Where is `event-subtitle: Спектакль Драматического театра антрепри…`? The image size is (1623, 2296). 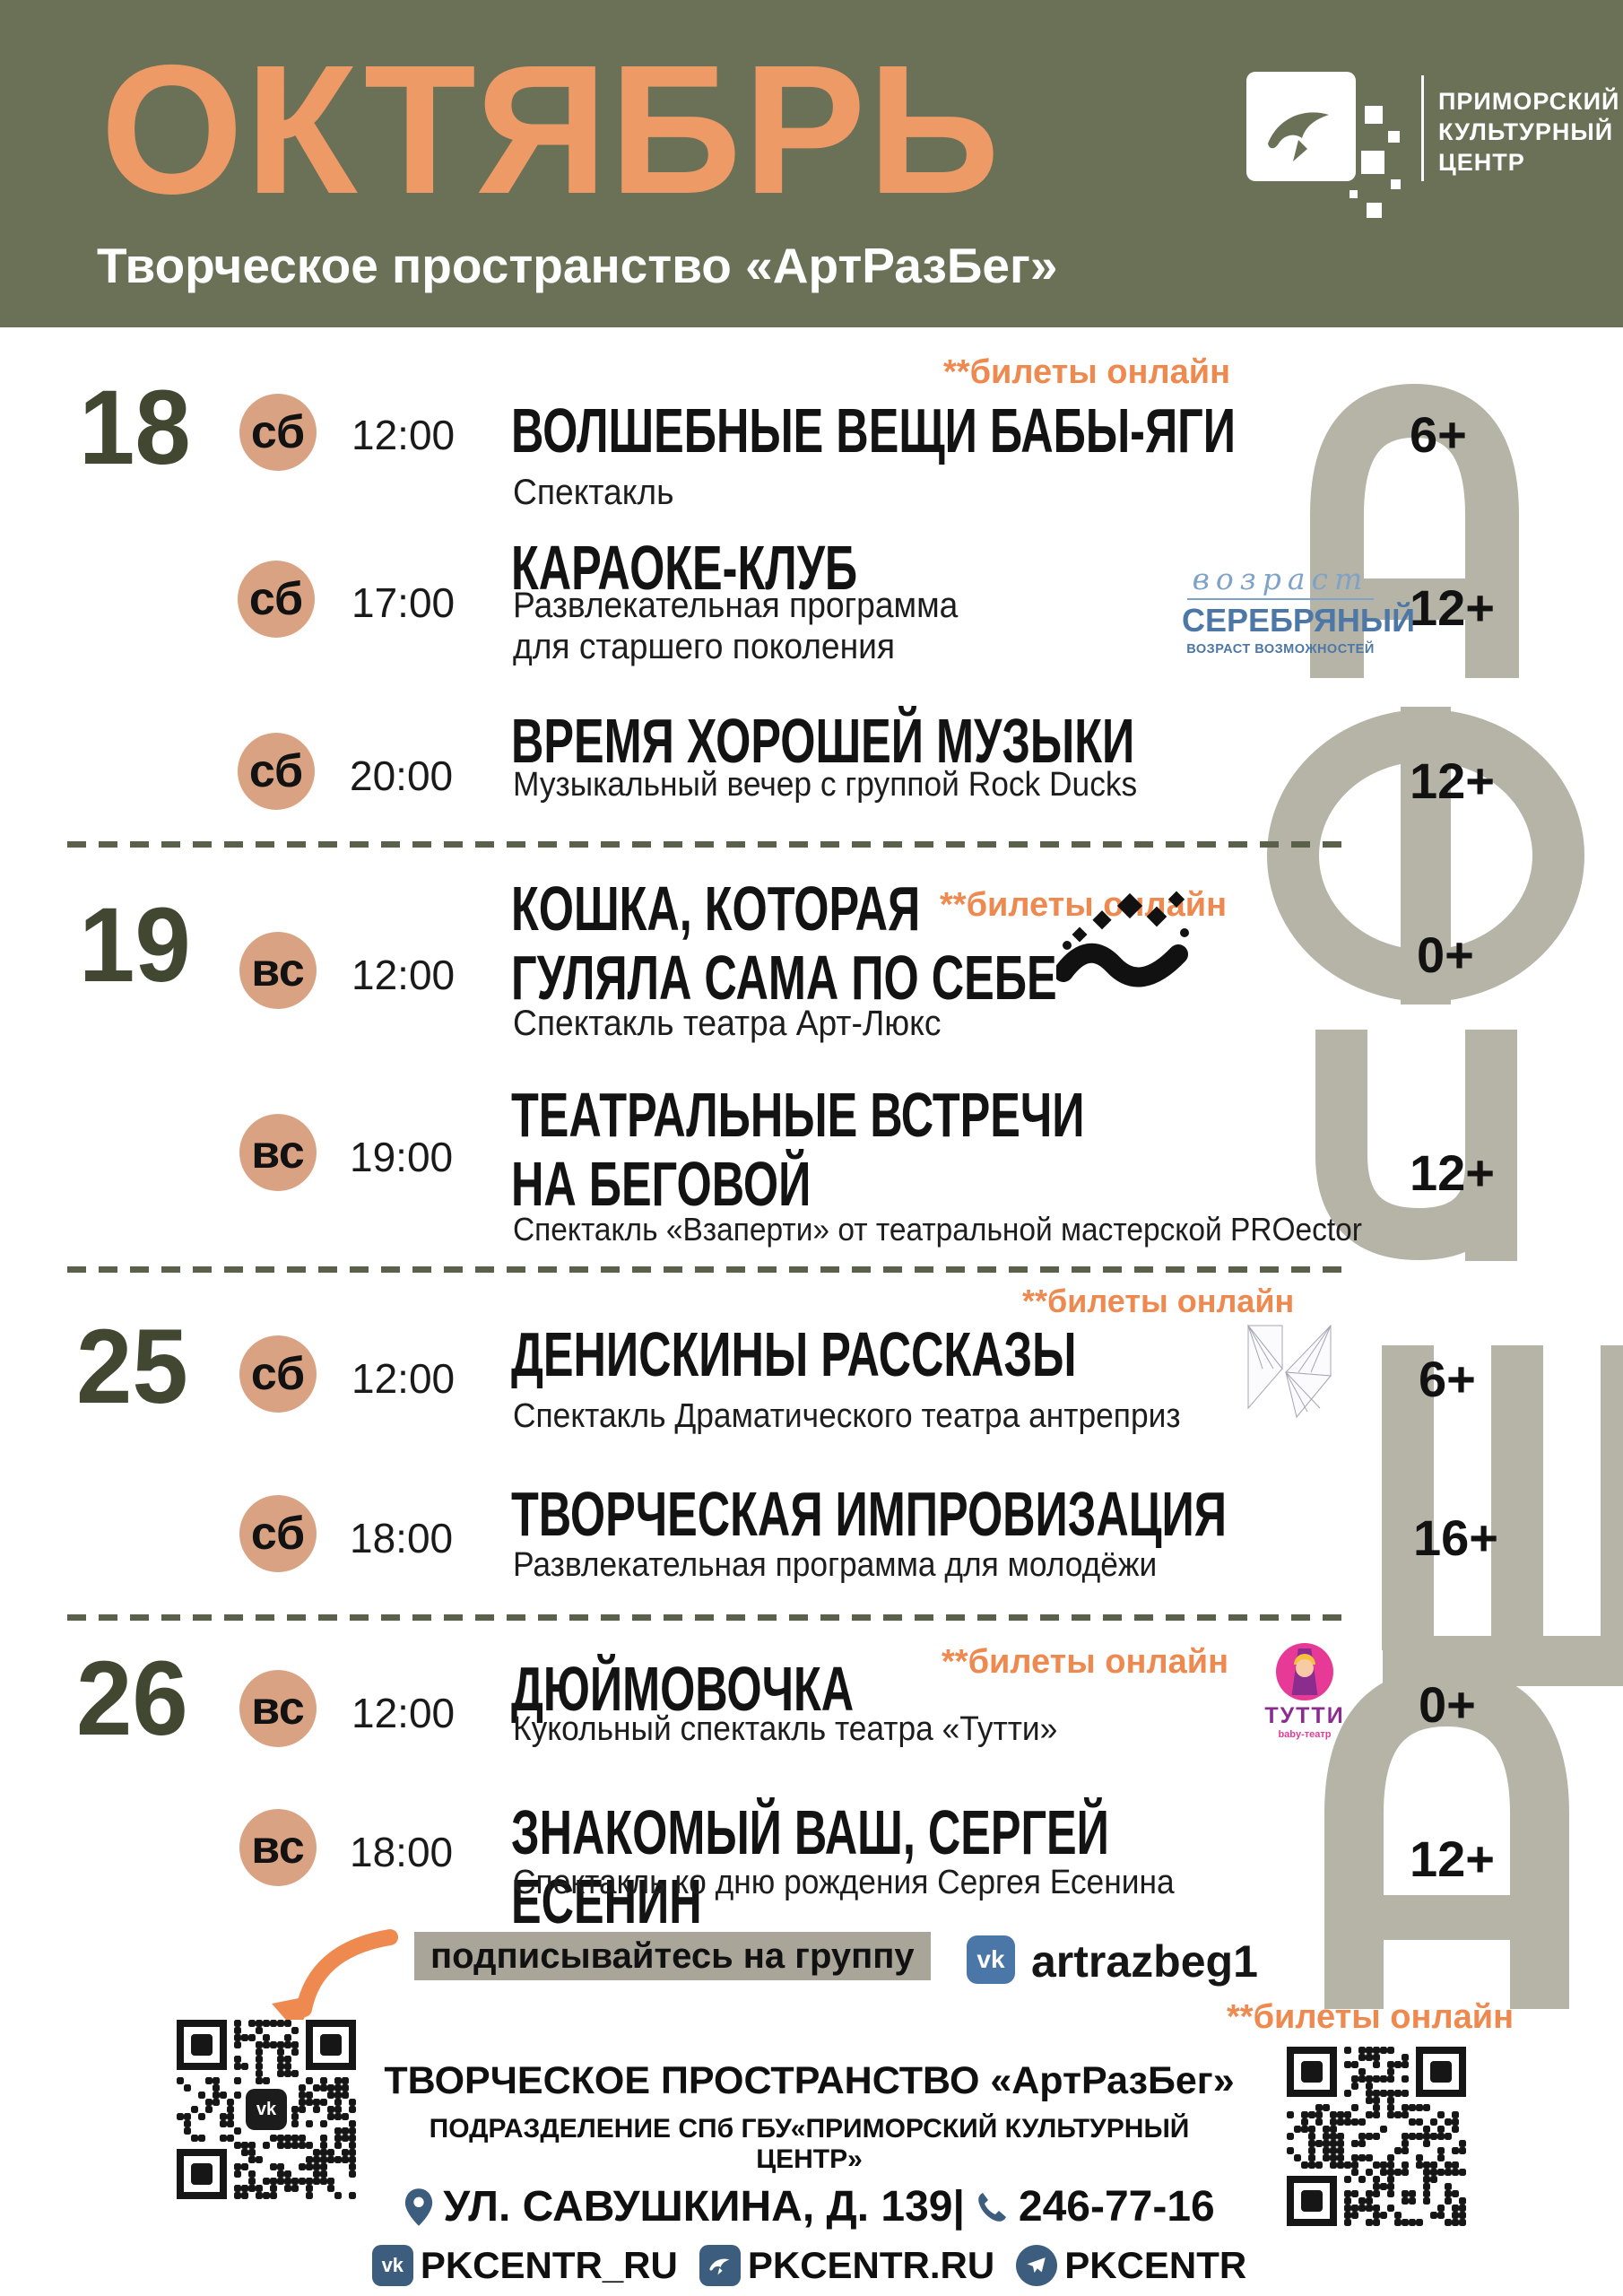
event-subtitle: Спектакль Драматического театра антрепри… is located at coordinates (847, 1416).